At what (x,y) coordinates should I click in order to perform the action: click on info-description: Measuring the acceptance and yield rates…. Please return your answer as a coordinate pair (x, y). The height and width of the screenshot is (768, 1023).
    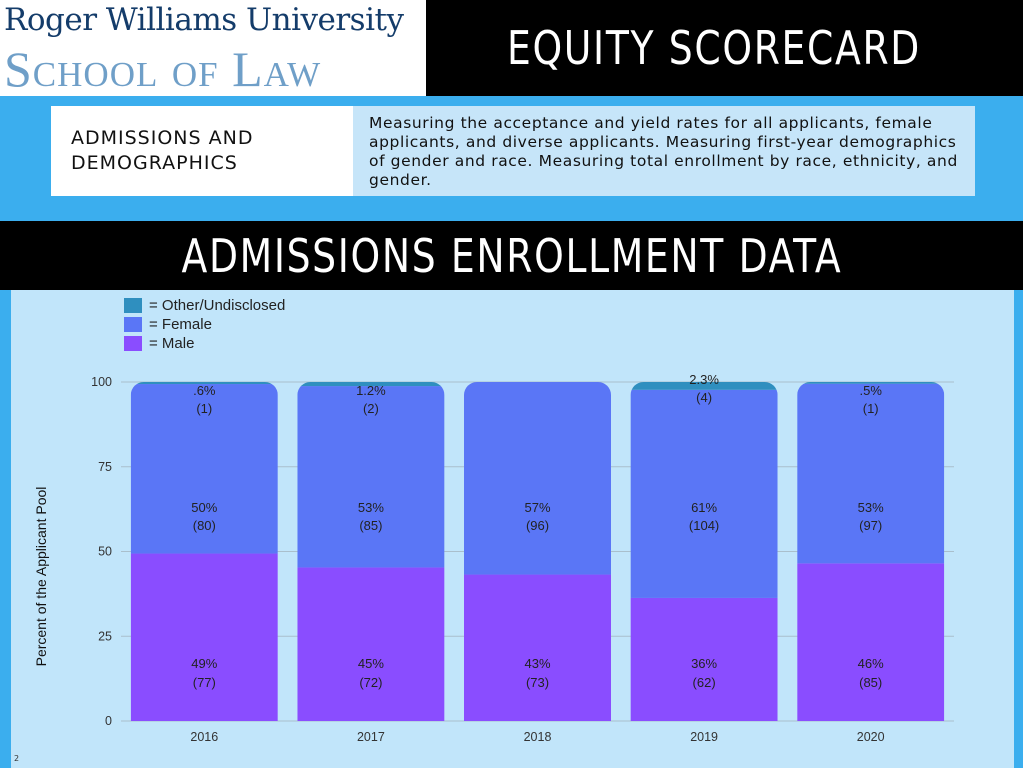
    Looking at the image, I should click on (663, 151).